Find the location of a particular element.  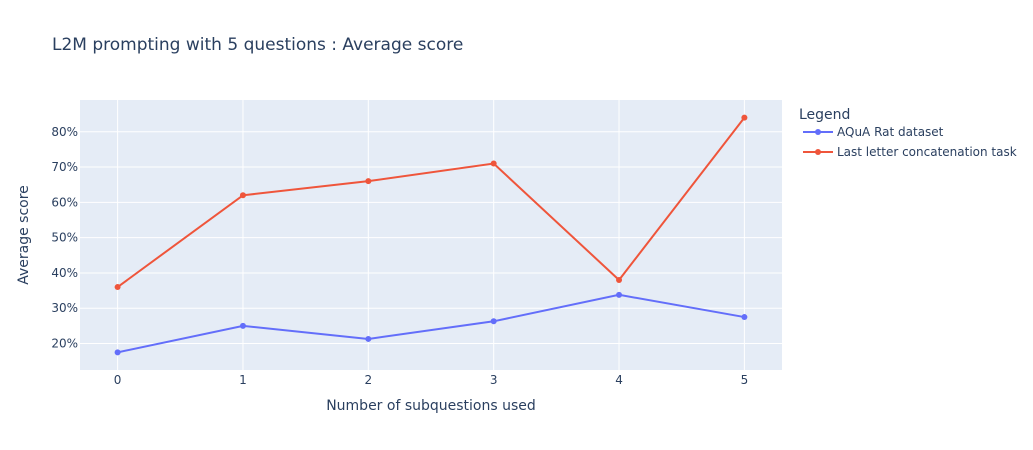

x-axis-title: Number of subquestions used is located at coordinates (431, 406).